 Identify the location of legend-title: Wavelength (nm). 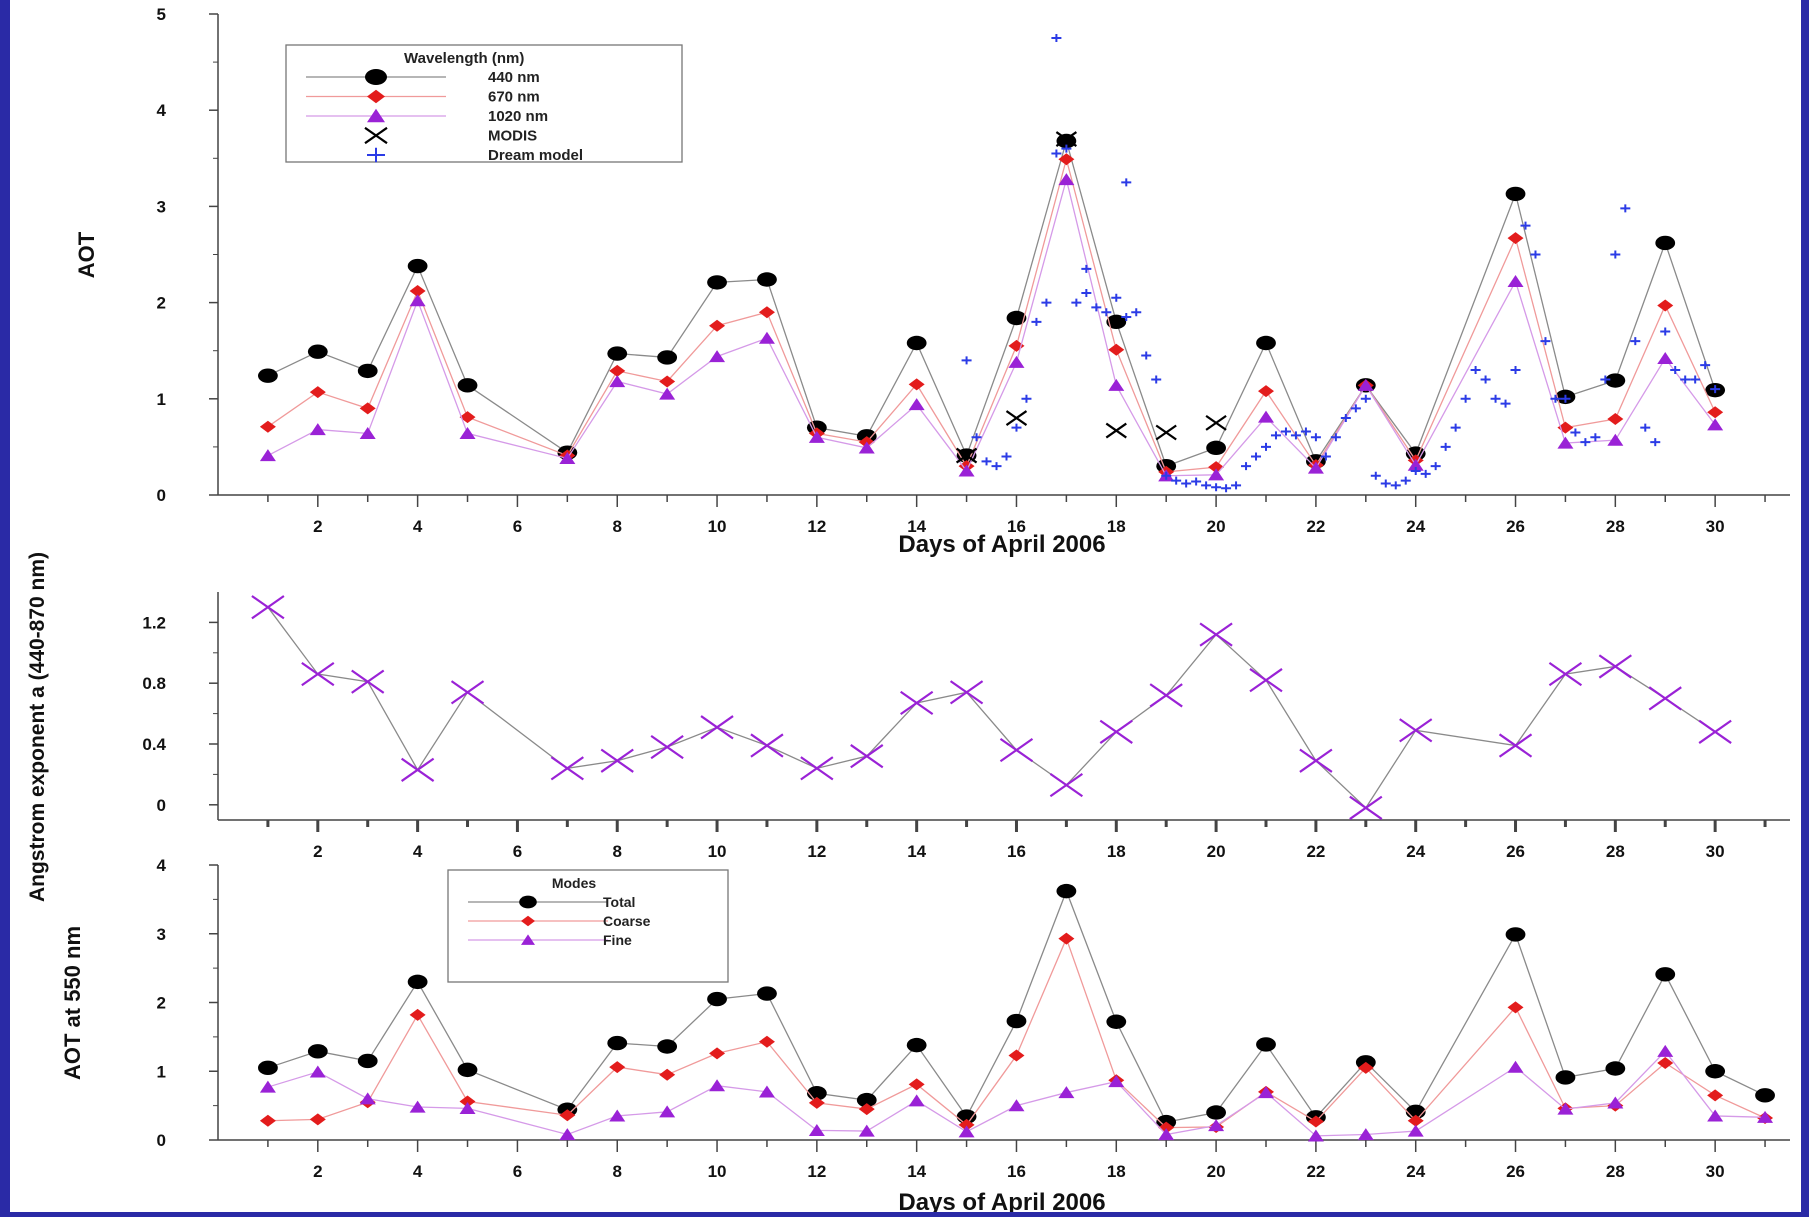
(464, 58).